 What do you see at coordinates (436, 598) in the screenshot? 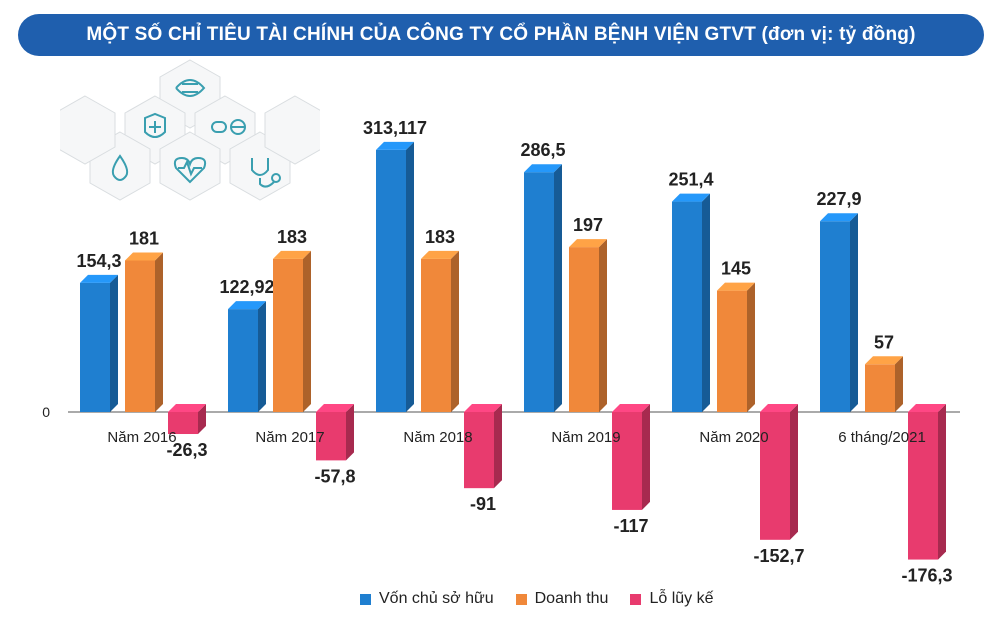
I see `legend-label: Vốn chủ sở hữu` at bounding box center [436, 598].